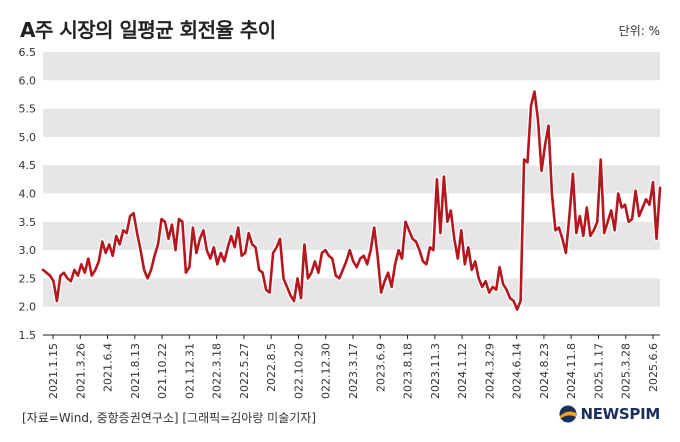 Image resolution: width=680 pixels, height=442 pixels. Describe the element at coordinates (568, 414) in the screenshot. I see `newspim-globe-icon` at that location.